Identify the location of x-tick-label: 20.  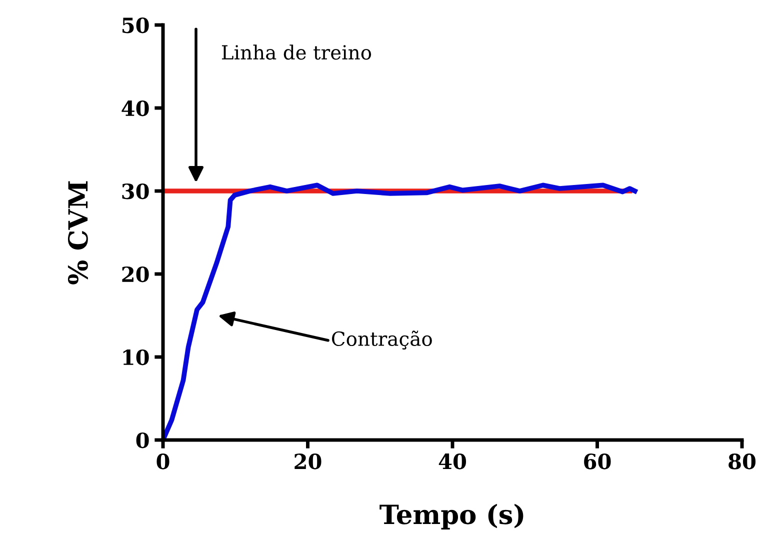
(308, 462).